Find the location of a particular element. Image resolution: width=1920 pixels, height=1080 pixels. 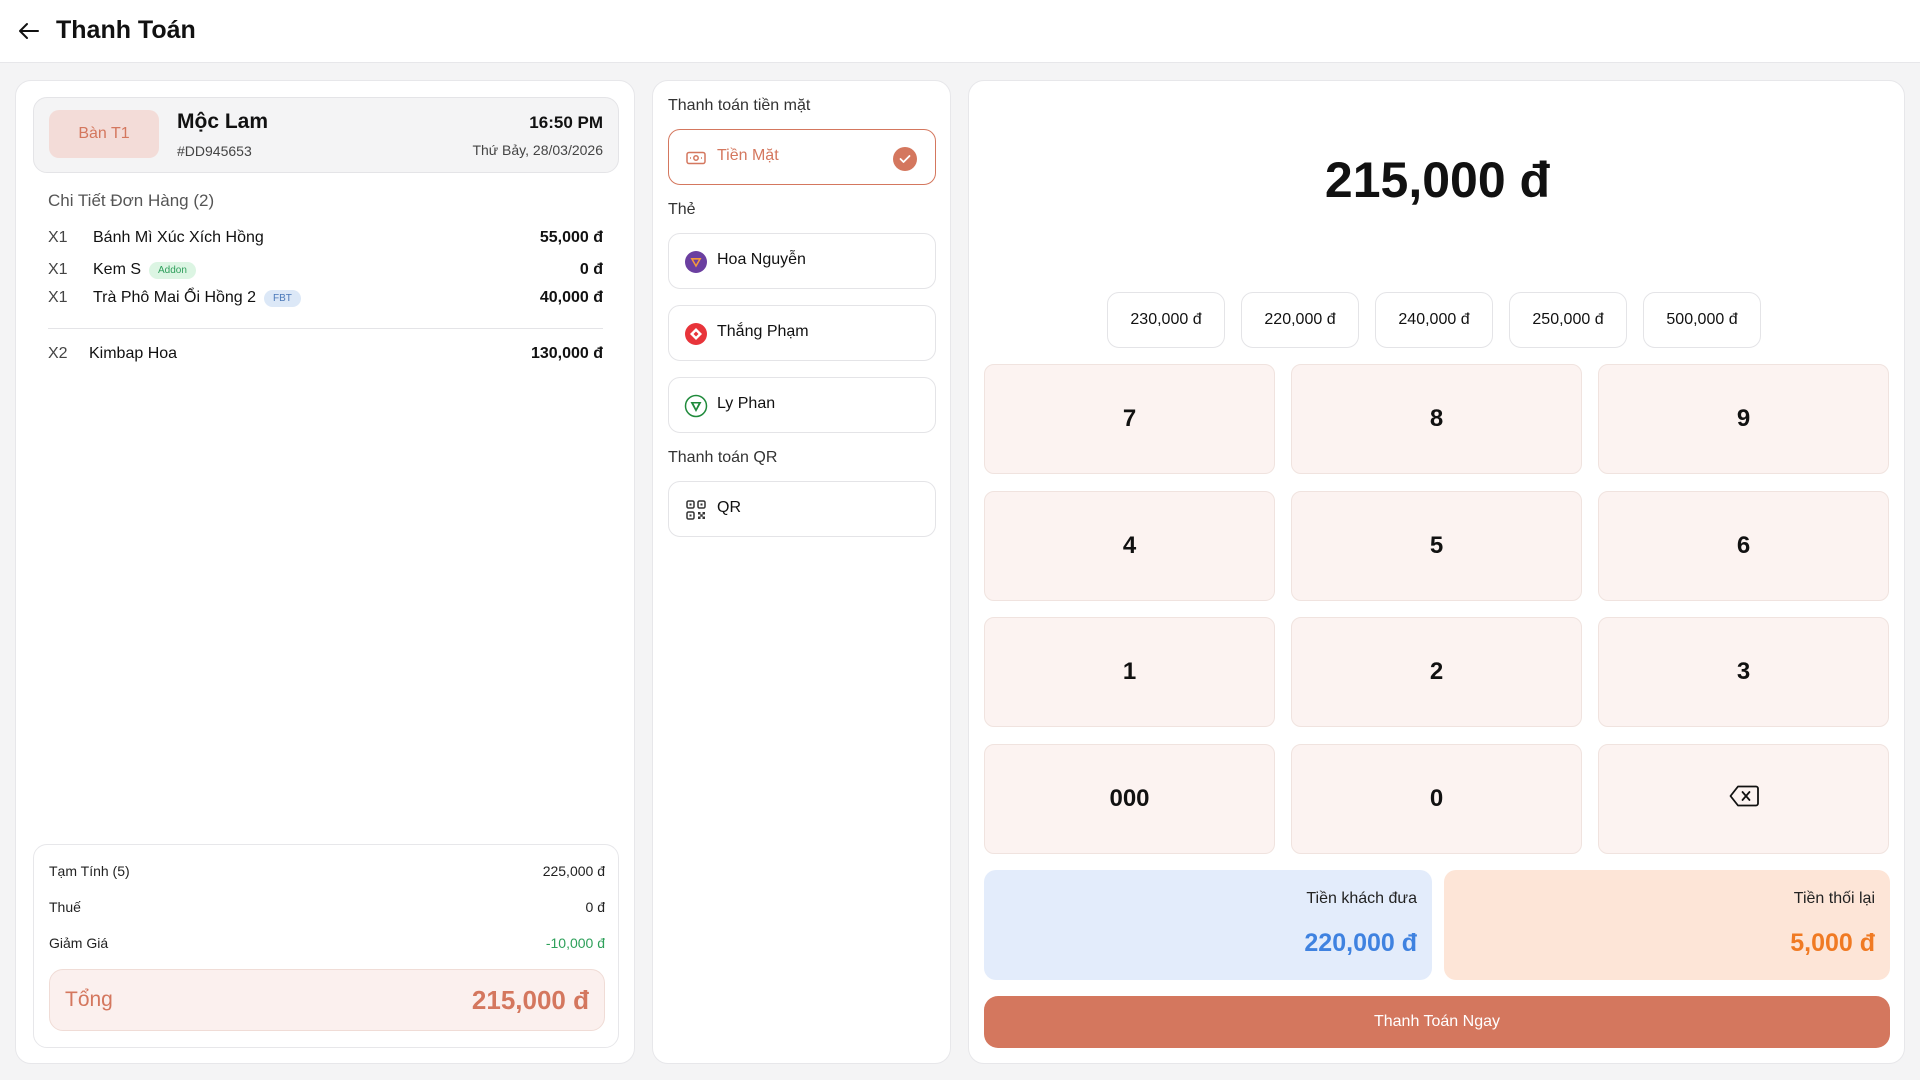

order-item: X1 Bánh Mì Xúc Xích Hồng 55,000 đ is located at coordinates (325, 241).